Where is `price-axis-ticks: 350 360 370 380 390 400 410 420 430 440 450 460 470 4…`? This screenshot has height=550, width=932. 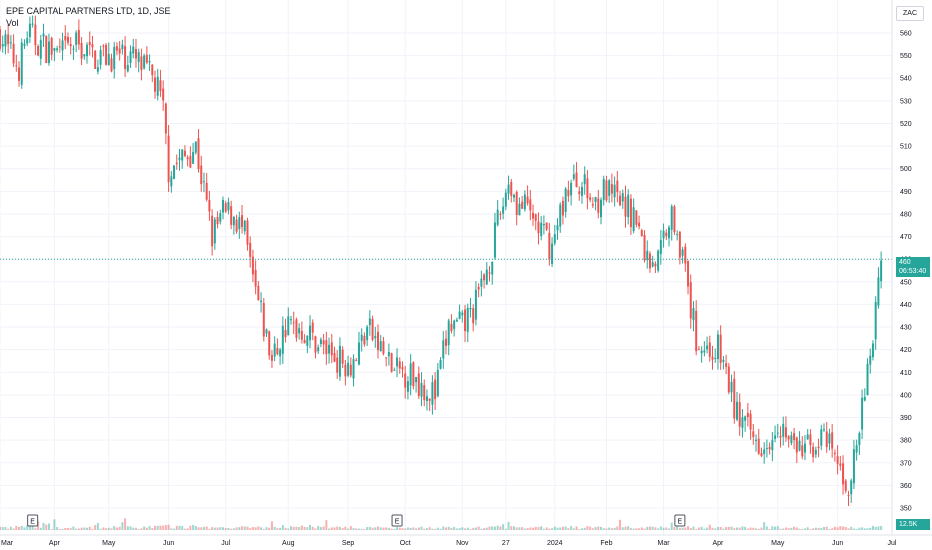
price-axis-ticks: 350 360 370 380 390 400 410 420 430 440 450 460 470 4… is located at coordinates (906, 272).